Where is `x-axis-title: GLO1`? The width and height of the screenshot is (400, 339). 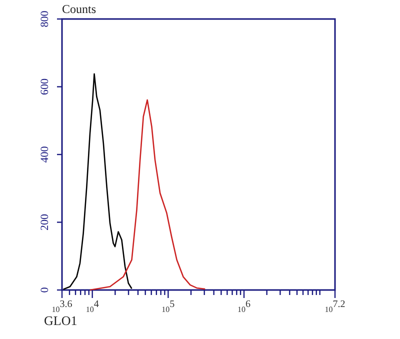
x-axis-title: GLO1 is located at coordinates (61, 320).